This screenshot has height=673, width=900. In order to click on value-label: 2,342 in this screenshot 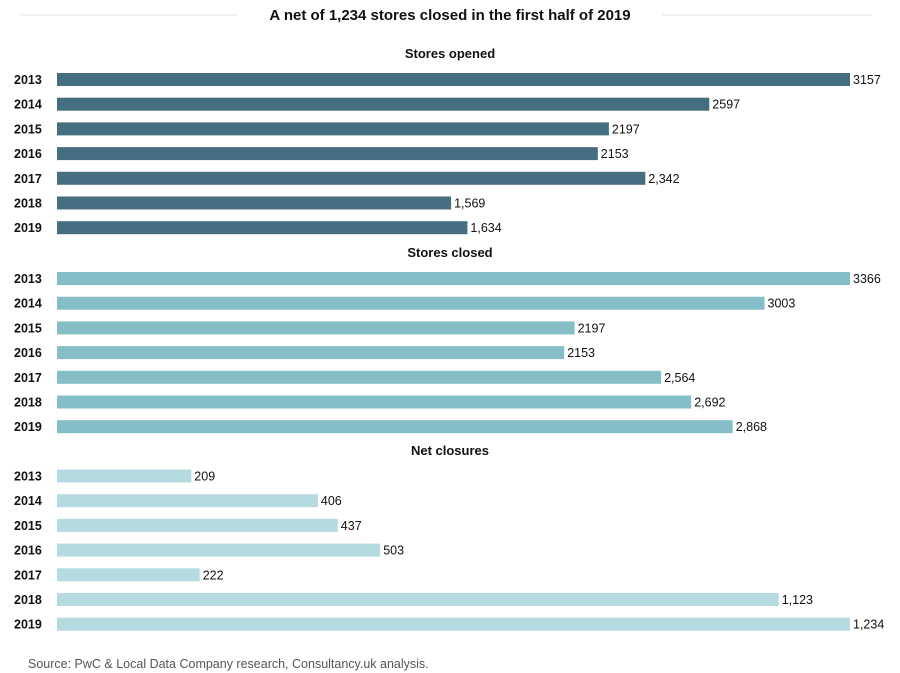, I will do `click(663, 179)`.